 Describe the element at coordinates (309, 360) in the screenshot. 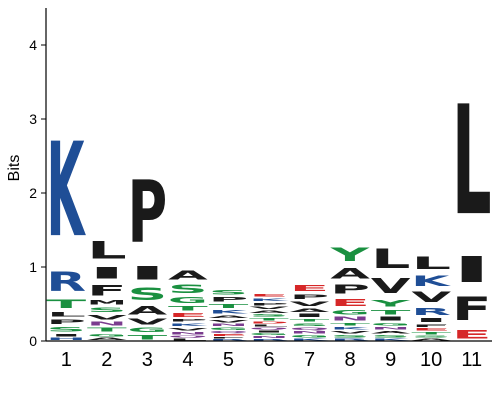

I see `x-tick-label: 7` at that location.